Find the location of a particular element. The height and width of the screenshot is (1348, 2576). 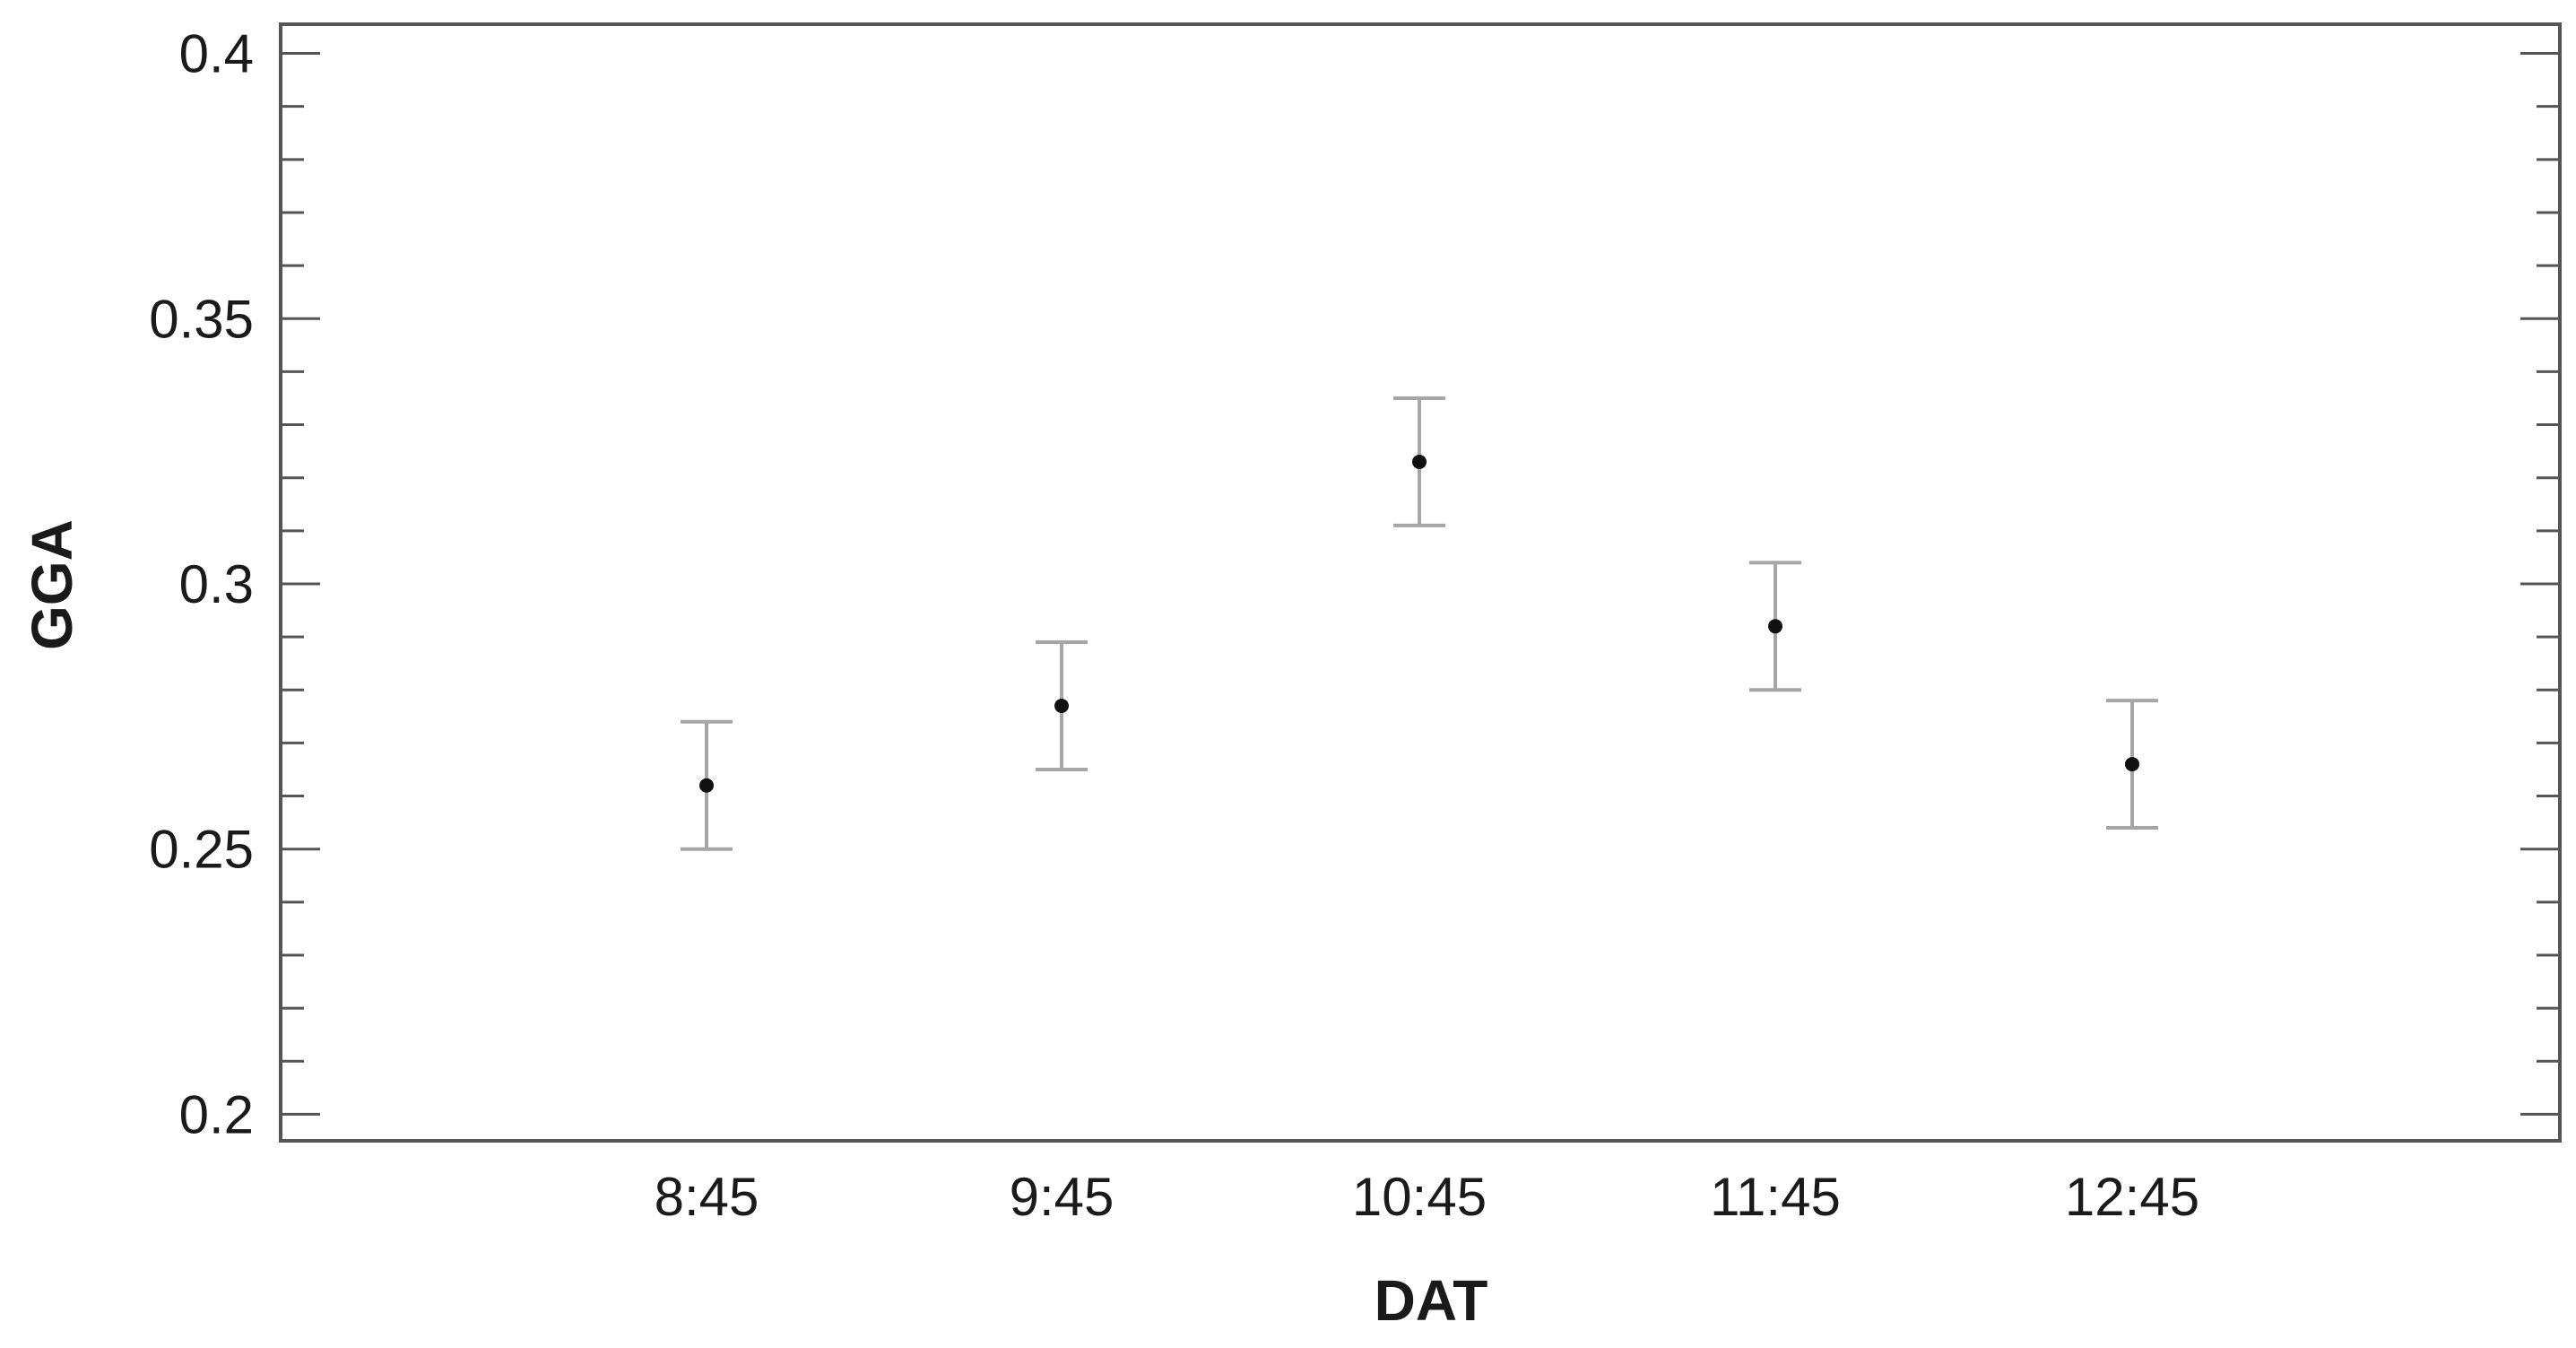

y-tick-label: 0.35 is located at coordinates (201, 319).